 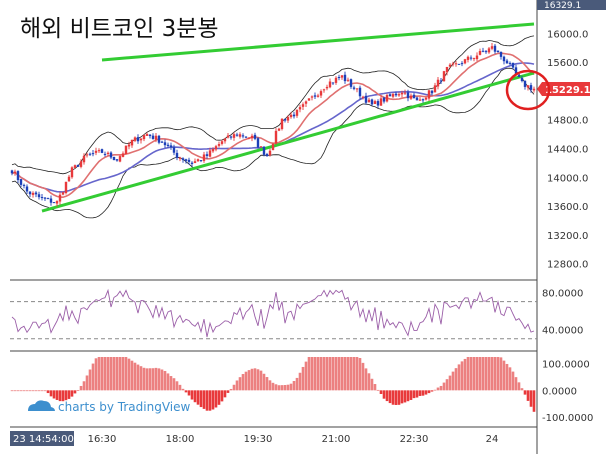 What do you see at coordinates (567, 150) in the screenshot?
I see `main-y-tick: 14400.0` at bounding box center [567, 150].